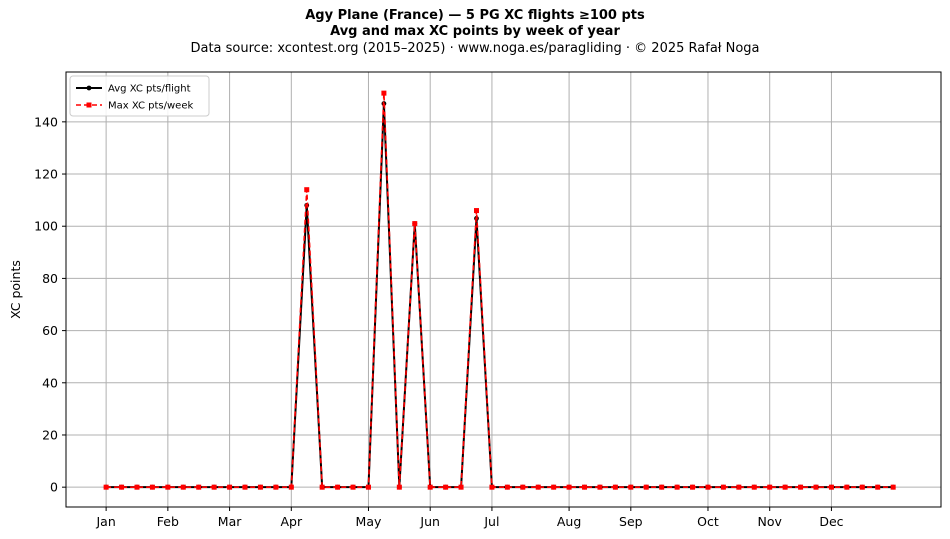  Describe the element at coordinates (569, 521) in the screenshot. I see `x-tick-label: Aug` at that location.